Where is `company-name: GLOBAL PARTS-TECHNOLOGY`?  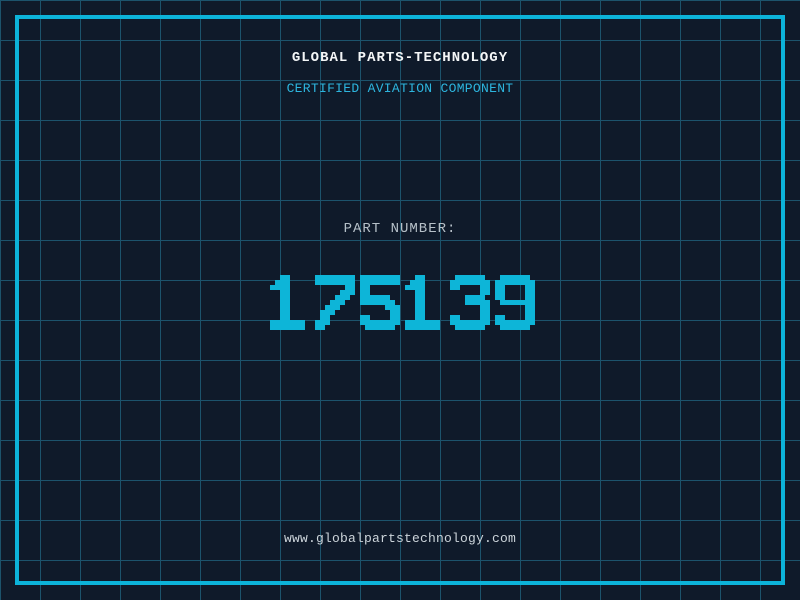 company-name: GLOBAL PARTS-TECHNOLOGY is located at coordinates (400, 58).